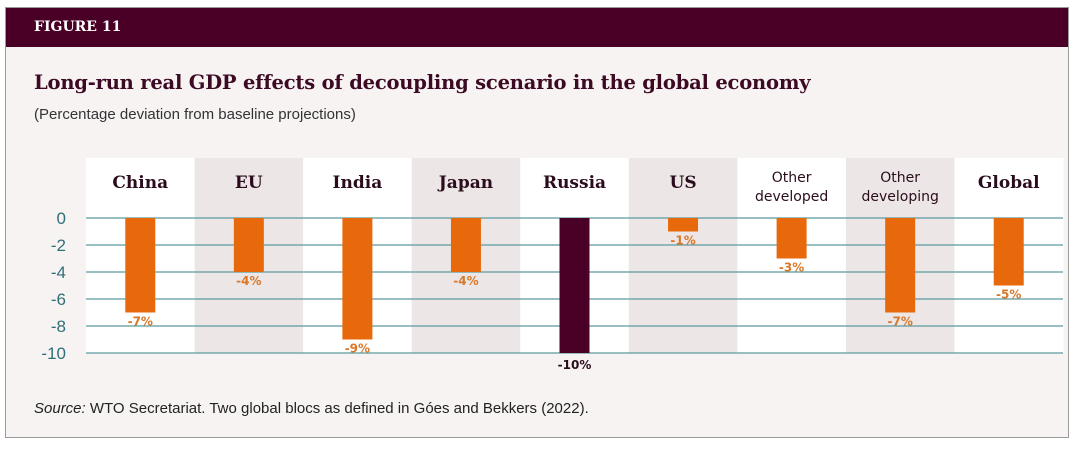 The width and height of the screenshot is (1083, 451). Describe the element at coordinates (78, 27) in the screenshot. I see `figure-label: FIGURE 11` at that location.